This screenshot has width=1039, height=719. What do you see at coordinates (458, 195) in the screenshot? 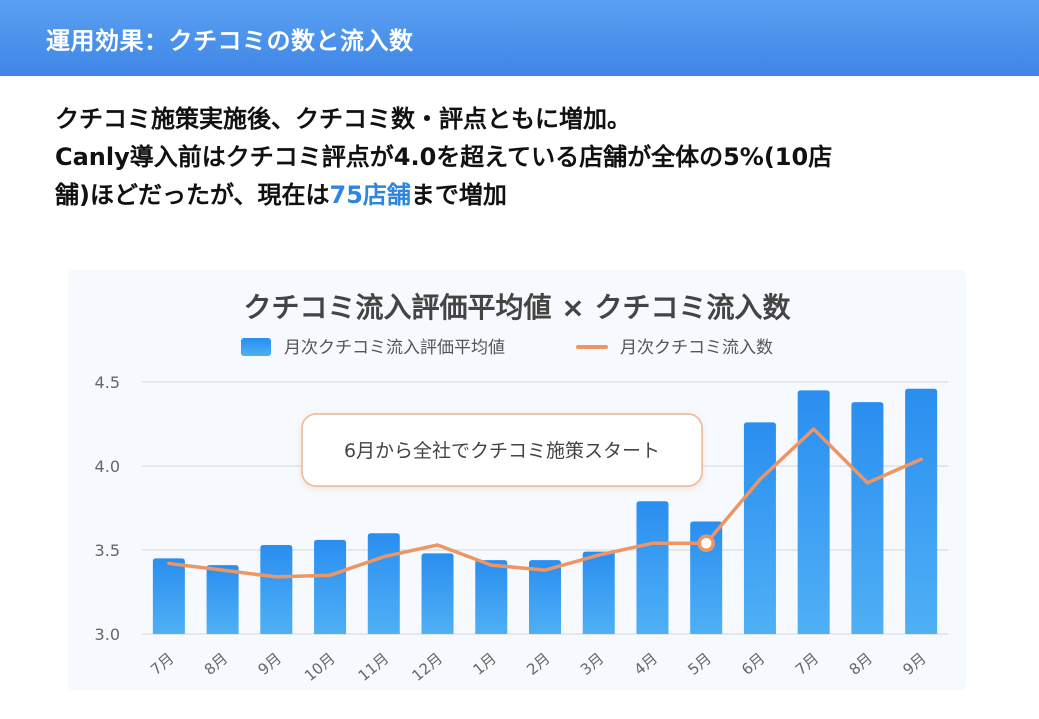
I see `summary-line-3-suffix: まで増加` at bounding box center [458, 195].